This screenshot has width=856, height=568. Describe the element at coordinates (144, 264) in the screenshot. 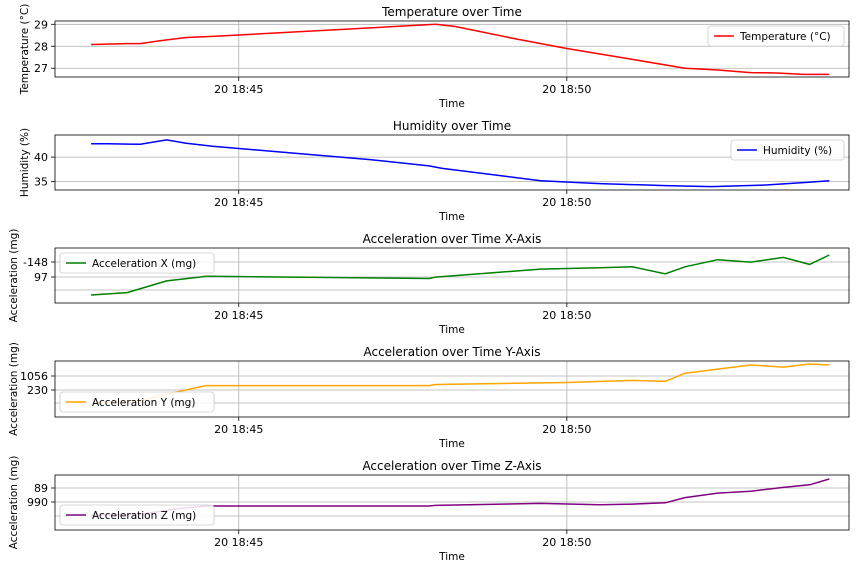

I see `legend-label: Acceleration X (mg)` at that location.